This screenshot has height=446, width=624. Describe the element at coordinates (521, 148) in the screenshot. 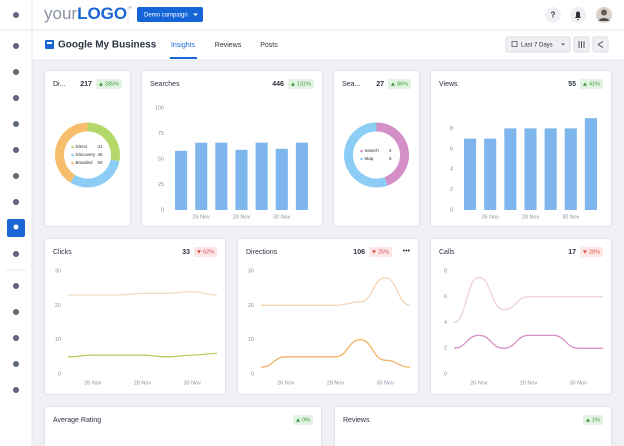

I see `bar-card: Views 41% 55 0 2 4 6 8 26 Nov 28 Nov 30 Nov` at that location.